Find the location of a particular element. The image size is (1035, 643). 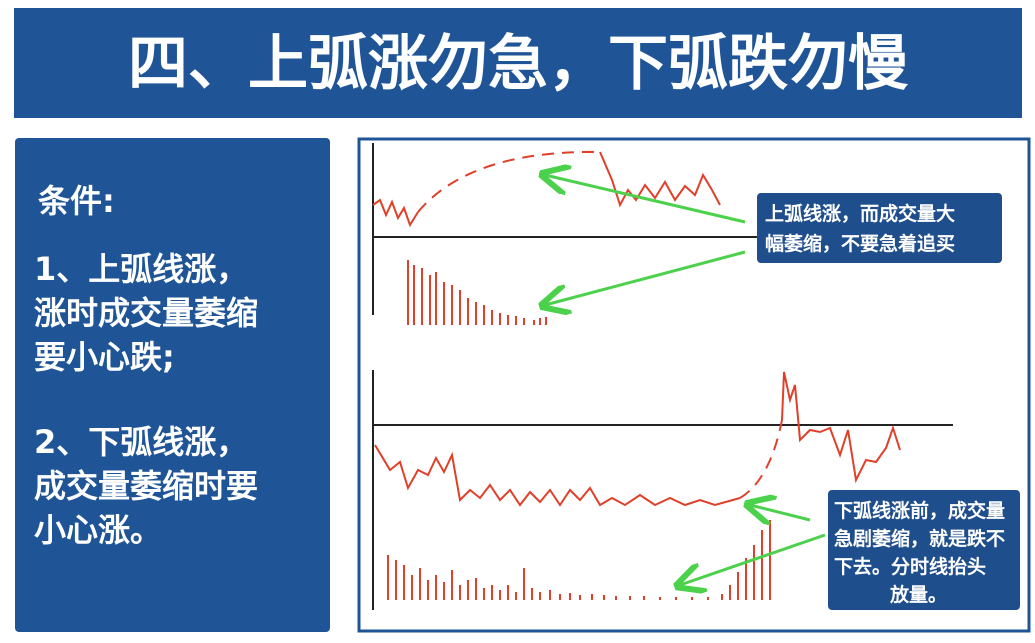

conditions-heading: 条件: is located at coordinates (76, 201).